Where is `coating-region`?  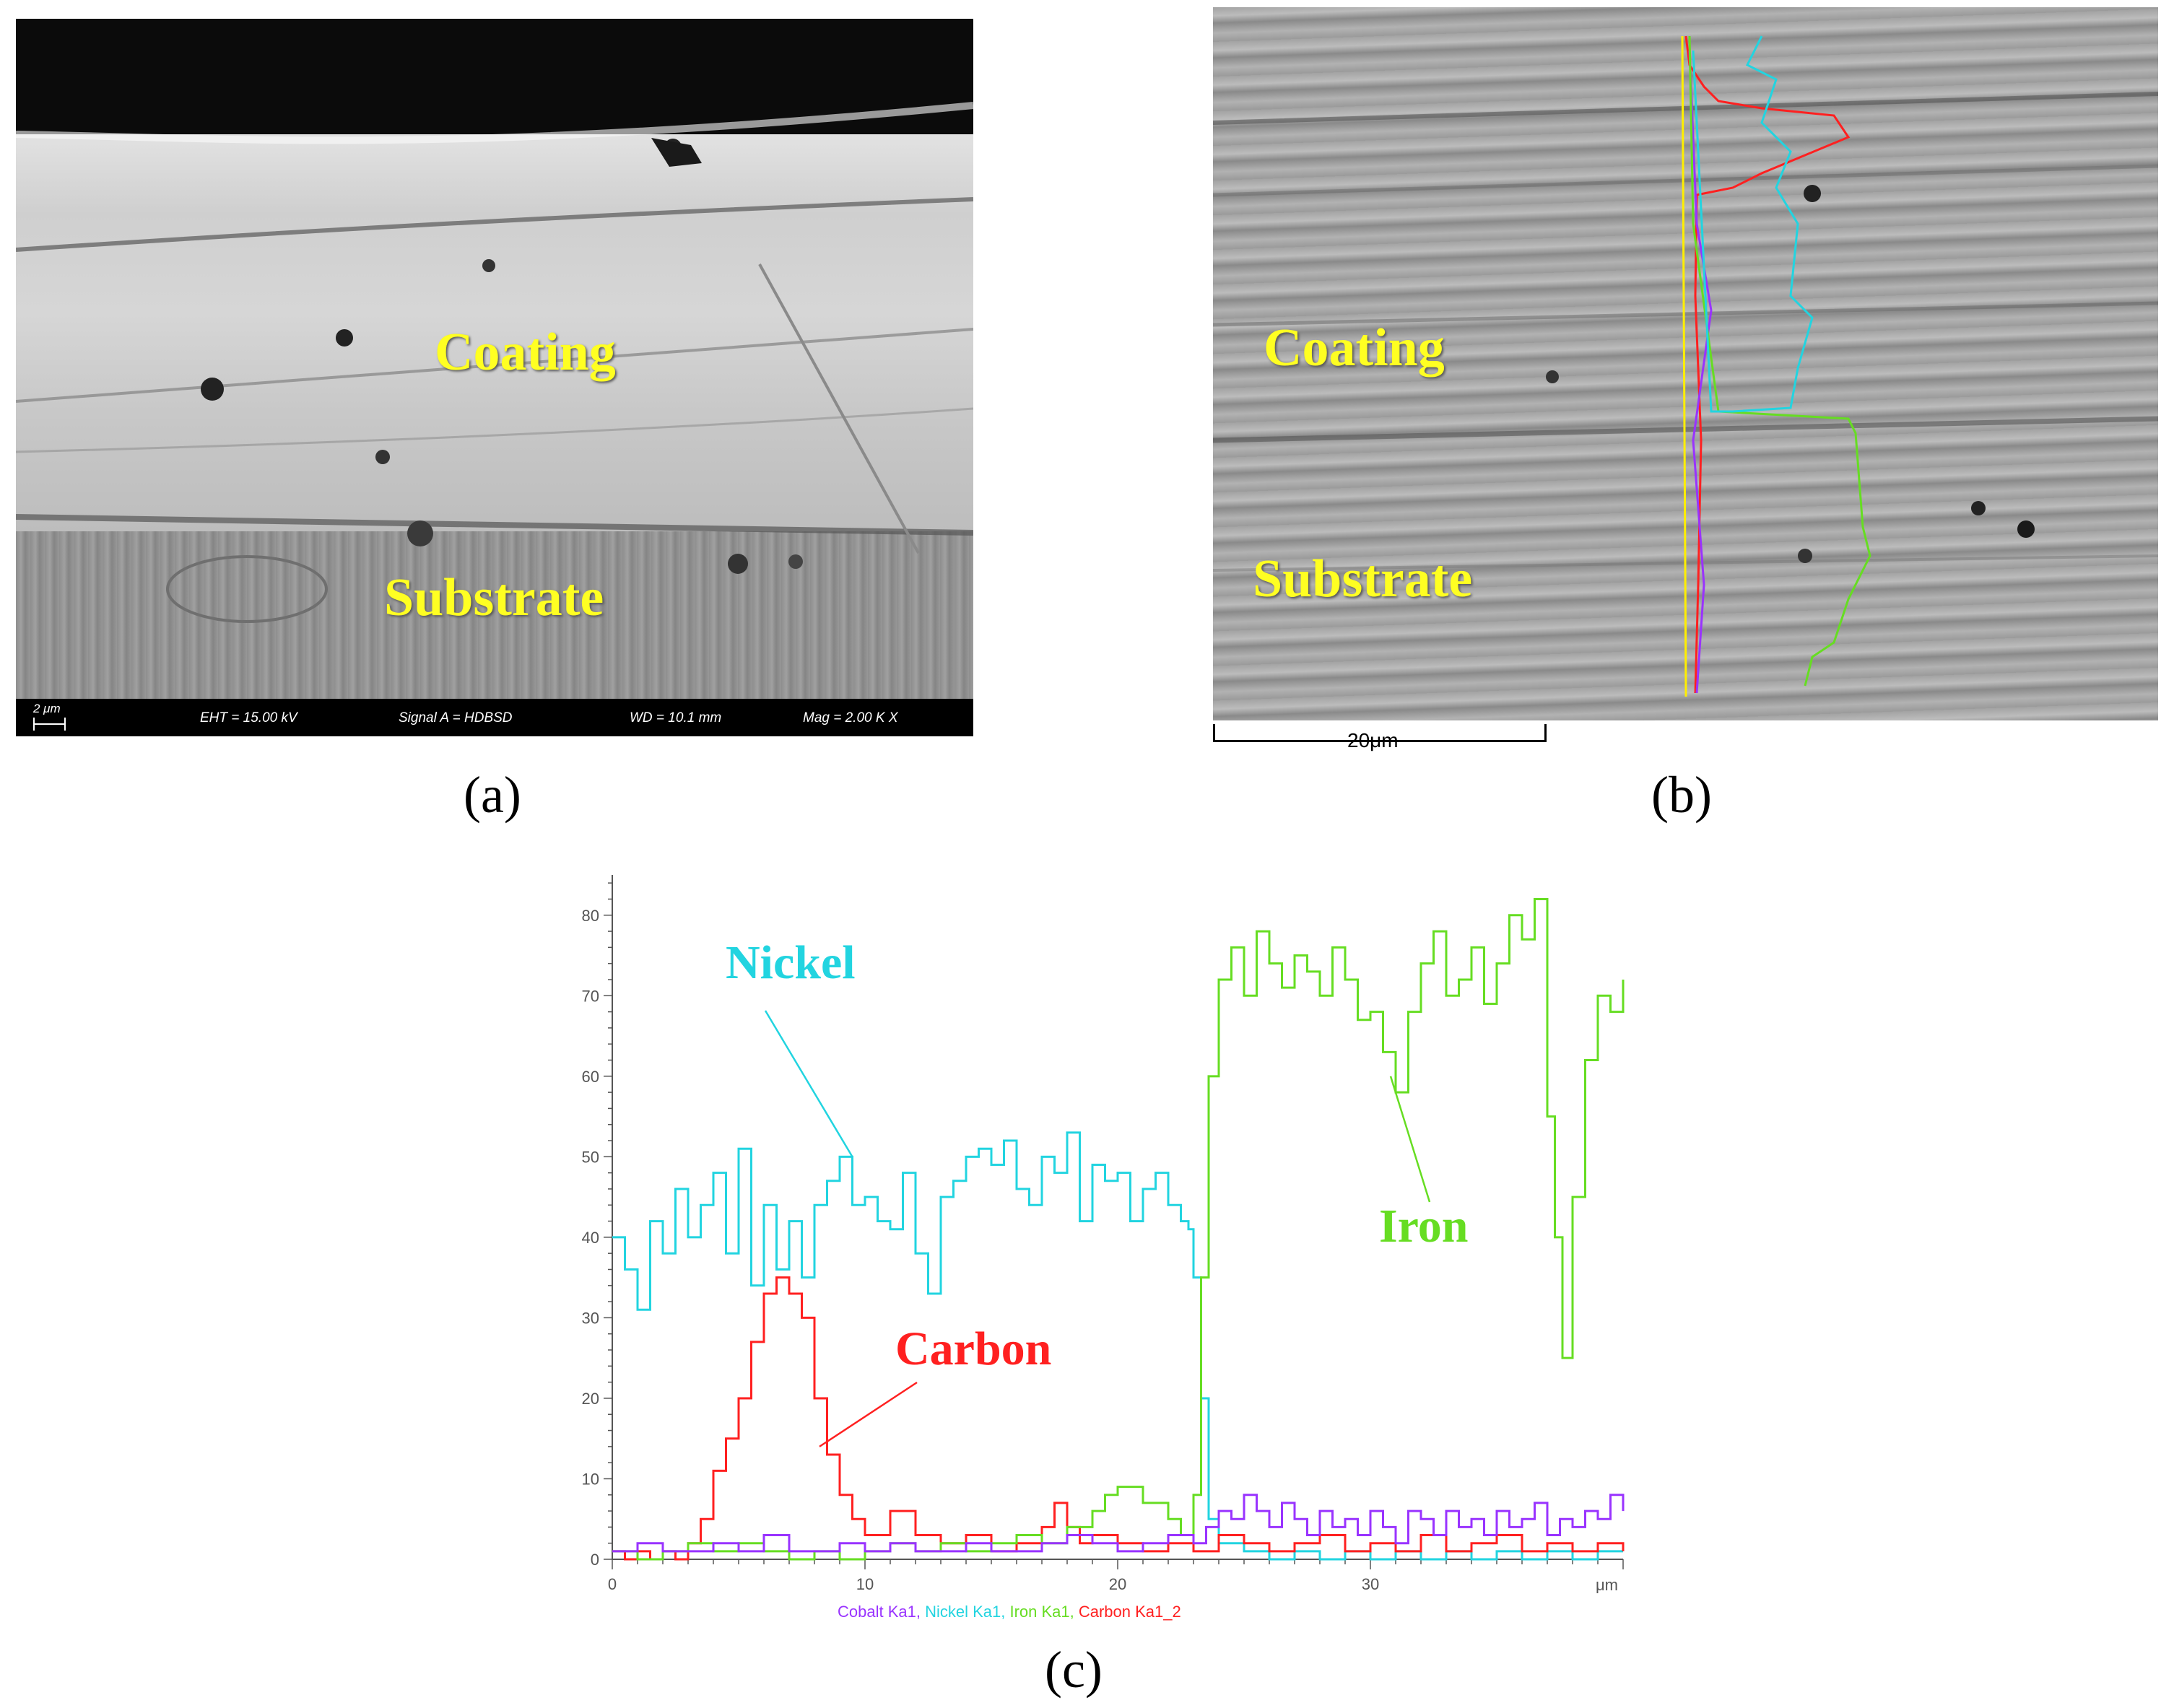
coating-region is located at coordinates (495, 332).